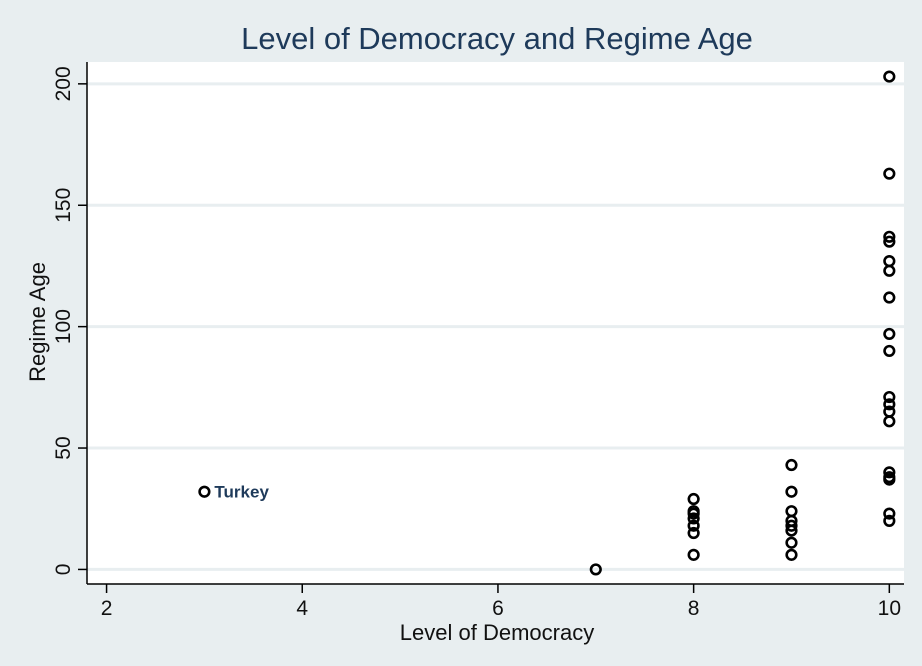 The image size is (922, 666). Describe the element at coordinates (63, 83) in the screenshot. I see `y-tick-label: 200` at that location.